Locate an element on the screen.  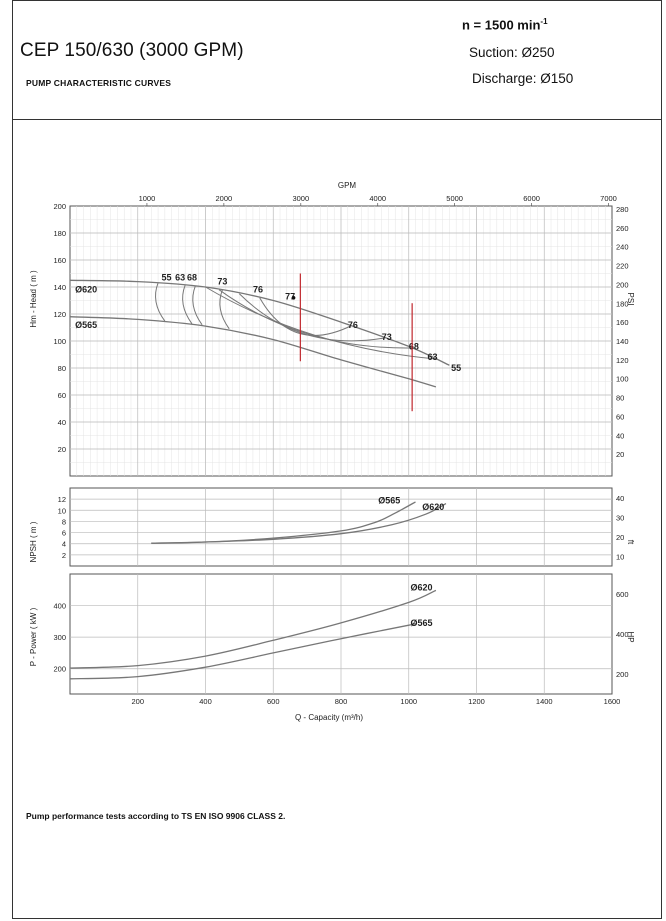
head-y-tick: 80 is located at coordinates (62, 368).